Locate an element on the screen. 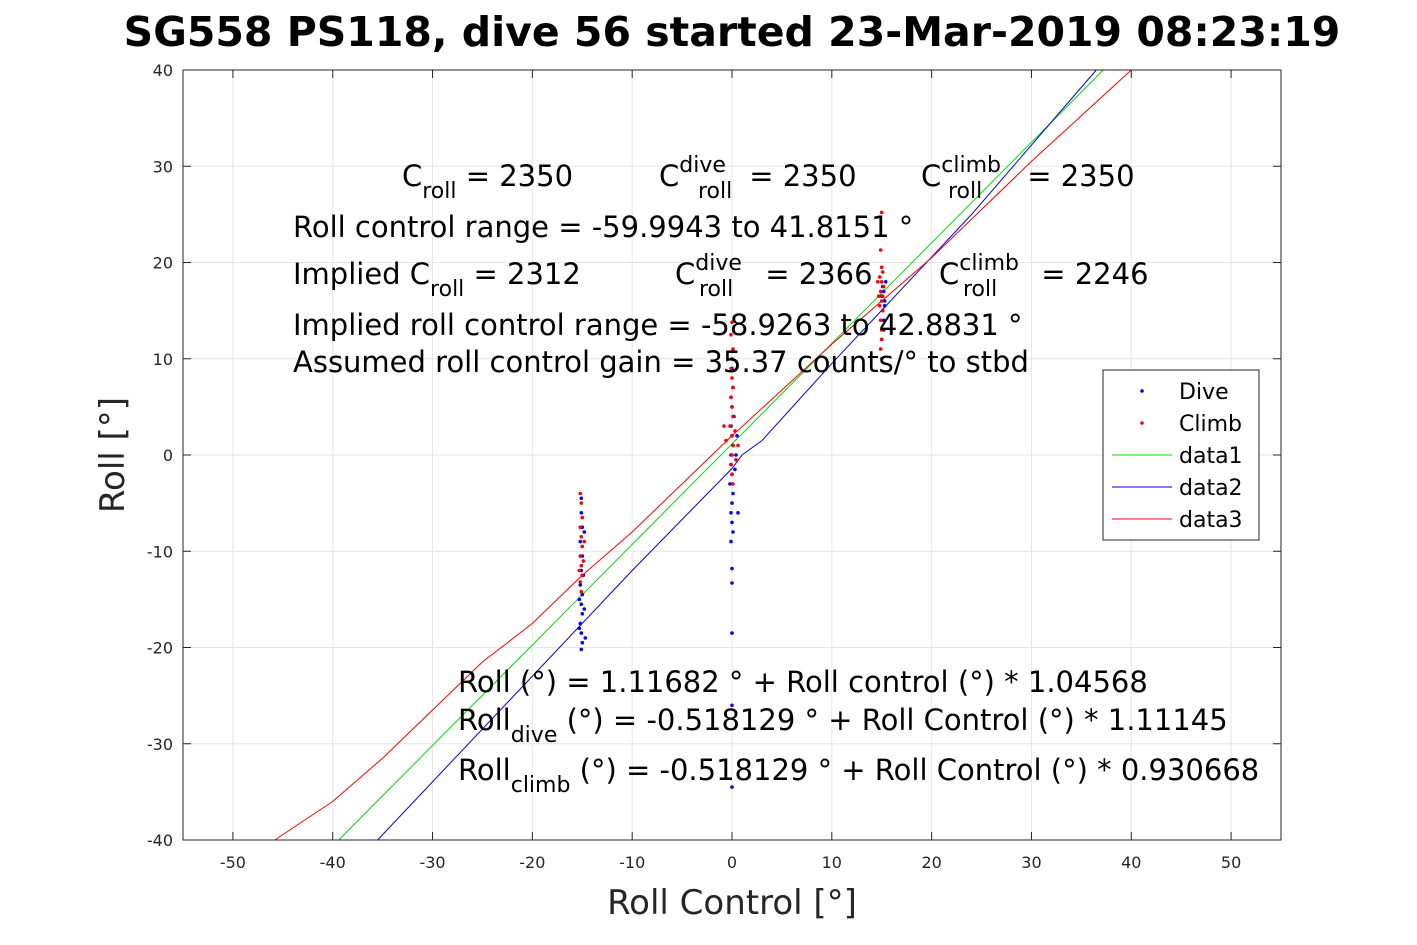 Image resolution: width=1417 pixels, height=945 pixels. annotation-c-roll: Croll = 2350 is located at coordinates (487, 181).